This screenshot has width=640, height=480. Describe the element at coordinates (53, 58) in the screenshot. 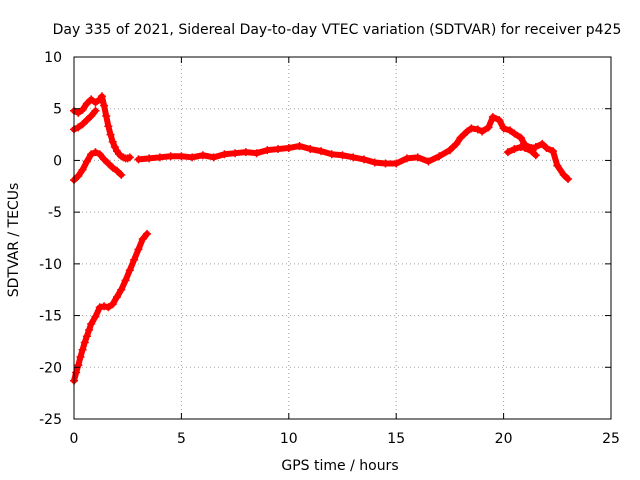

I see `y-tick-label: 10` at that location.